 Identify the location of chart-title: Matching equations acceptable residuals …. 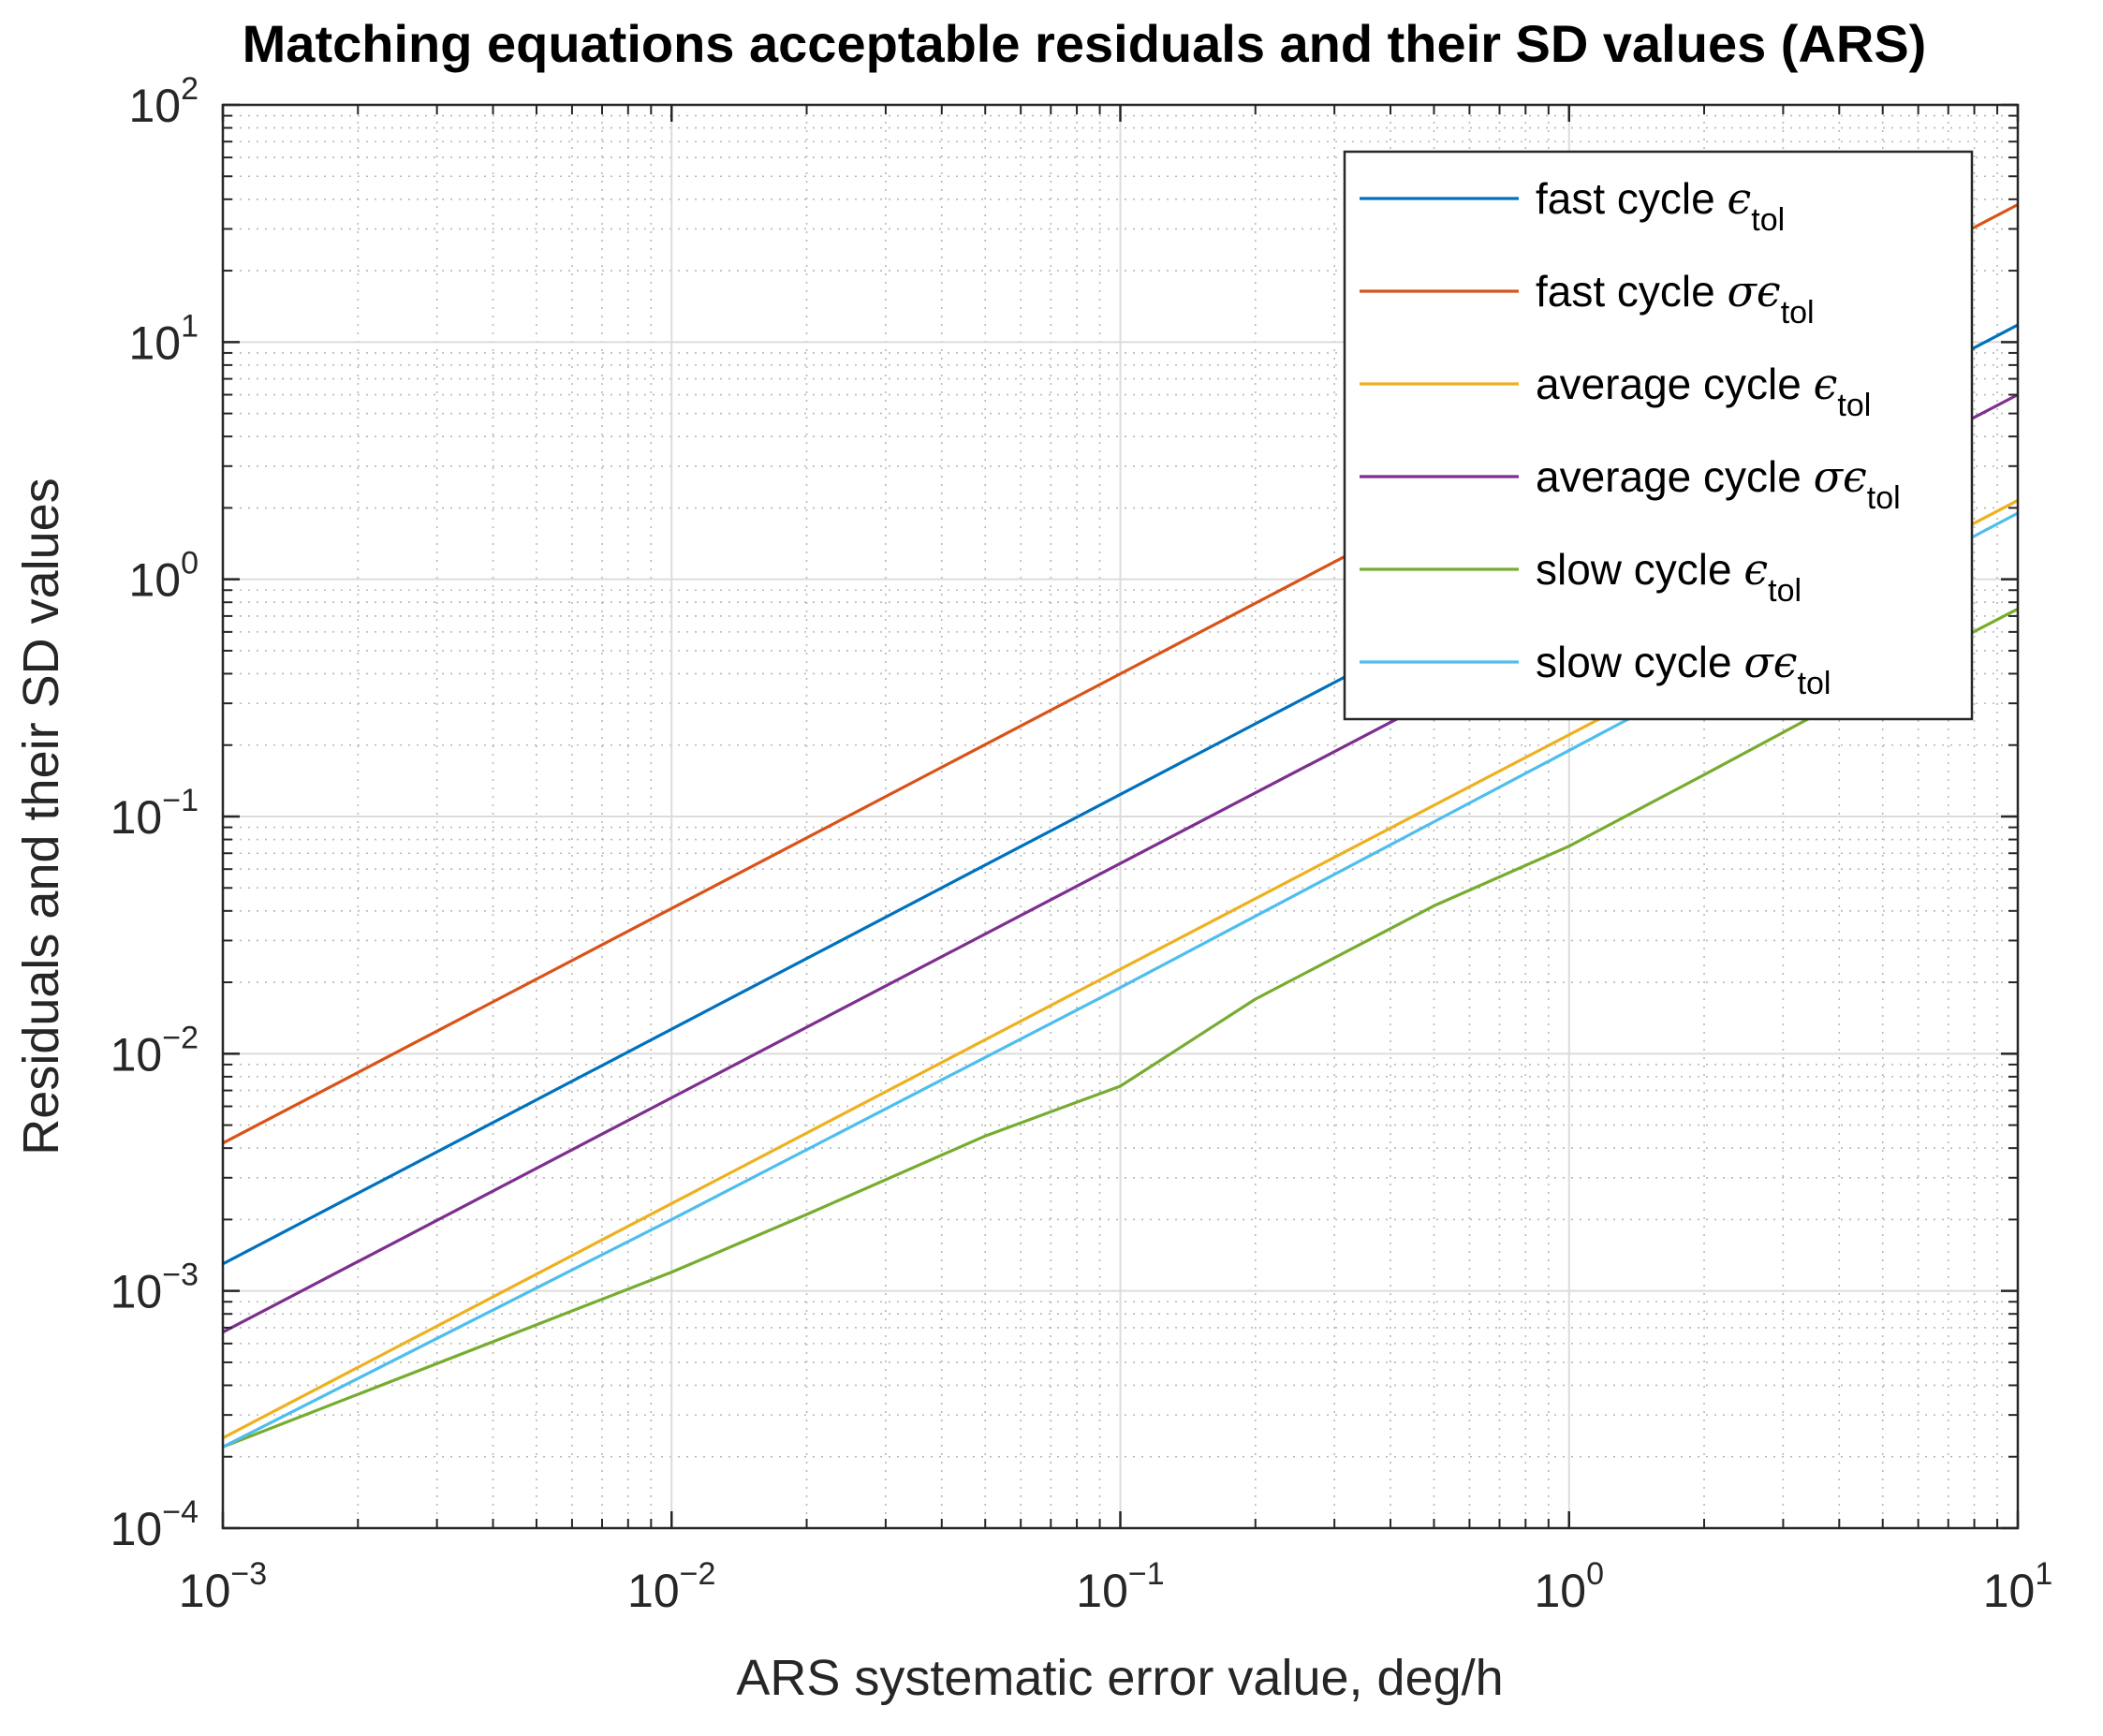
(1085, 44).